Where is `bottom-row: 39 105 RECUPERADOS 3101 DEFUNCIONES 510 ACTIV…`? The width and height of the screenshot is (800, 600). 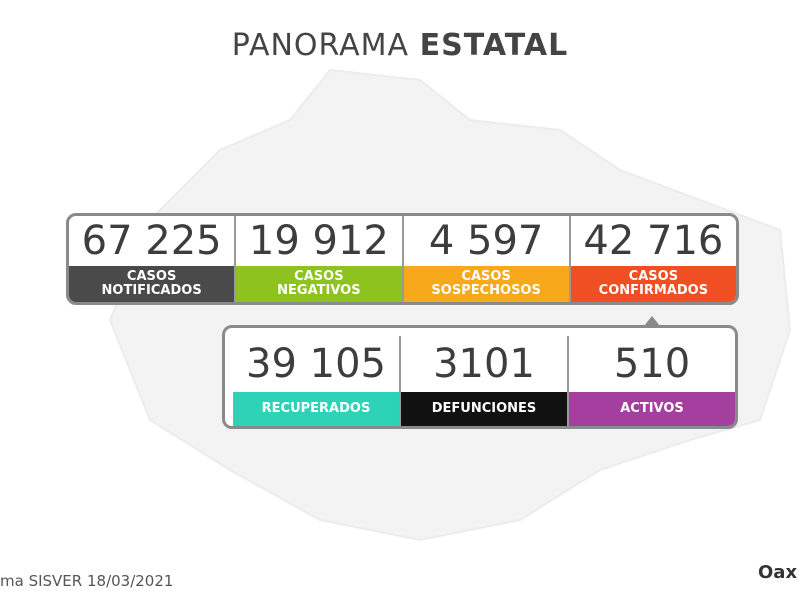 bottom-row: 39 105 RECUPERADOS 3101 DEFUNCIONES 510 ACTIV… is located at coordinates (480, 377).